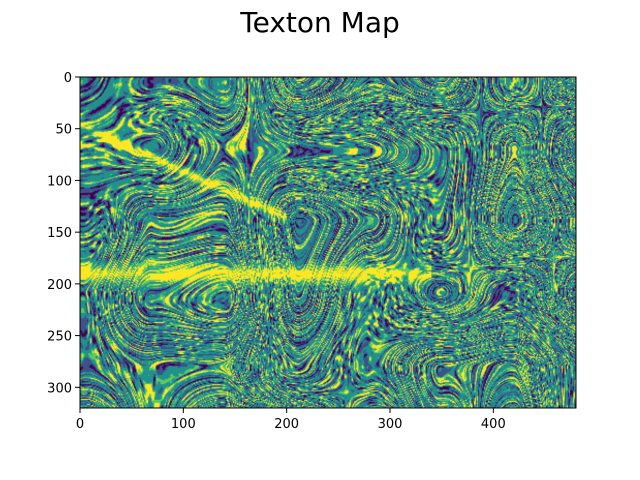 The height and width of the screenshot is (480, 640). I want to click on x-axis: 0 100 200 300 400, so click(291, 420).